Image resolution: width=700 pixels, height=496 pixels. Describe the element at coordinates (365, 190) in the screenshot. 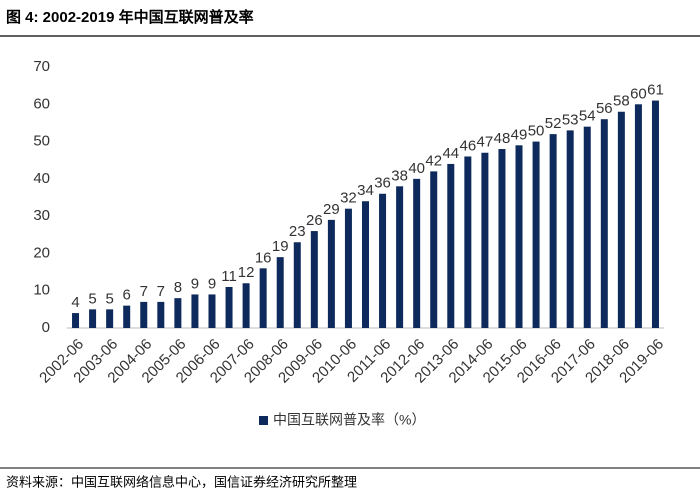

I see `data-label: 34` at that location.